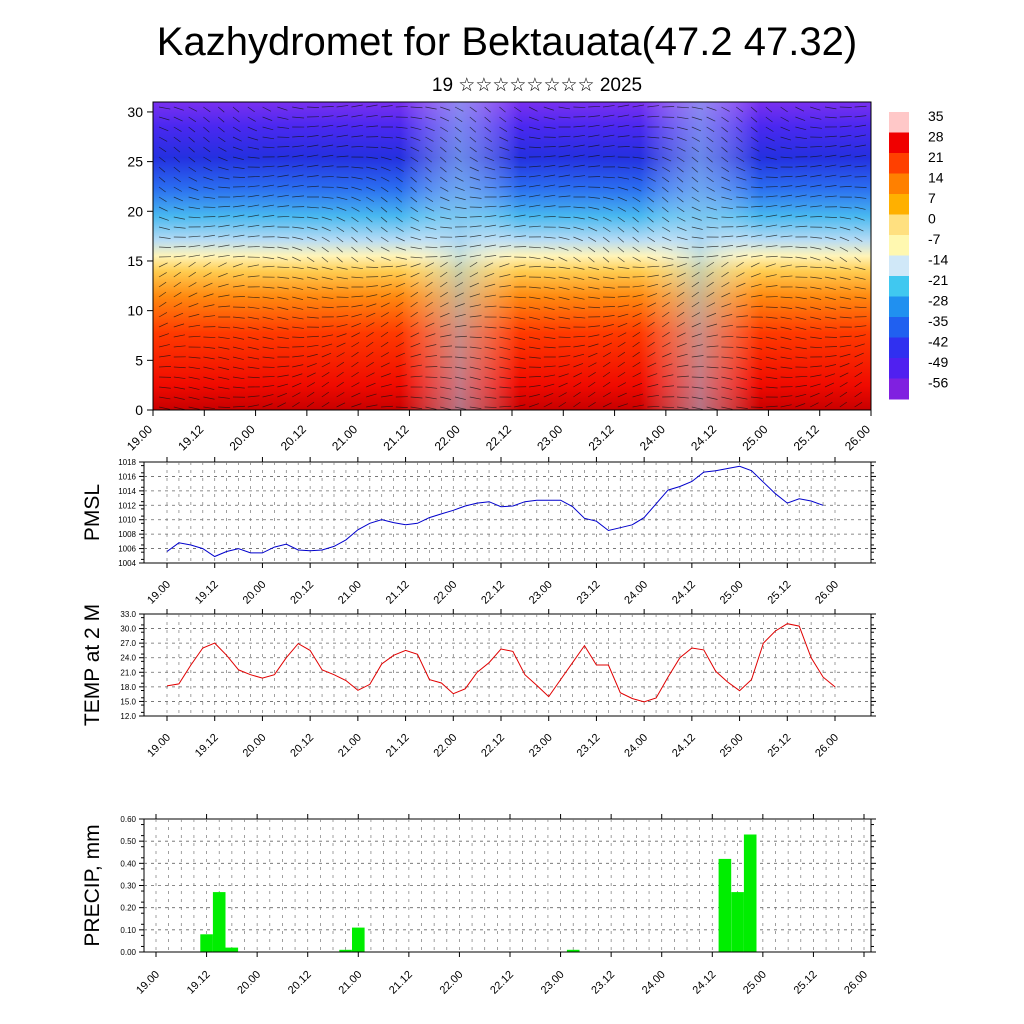 The height and width of the screenshot is (1024, 1024). What do you see at coordinates (135, 261) in the screenshot?
I see `y-tick-label: 15` at bounding box center [135, 261].